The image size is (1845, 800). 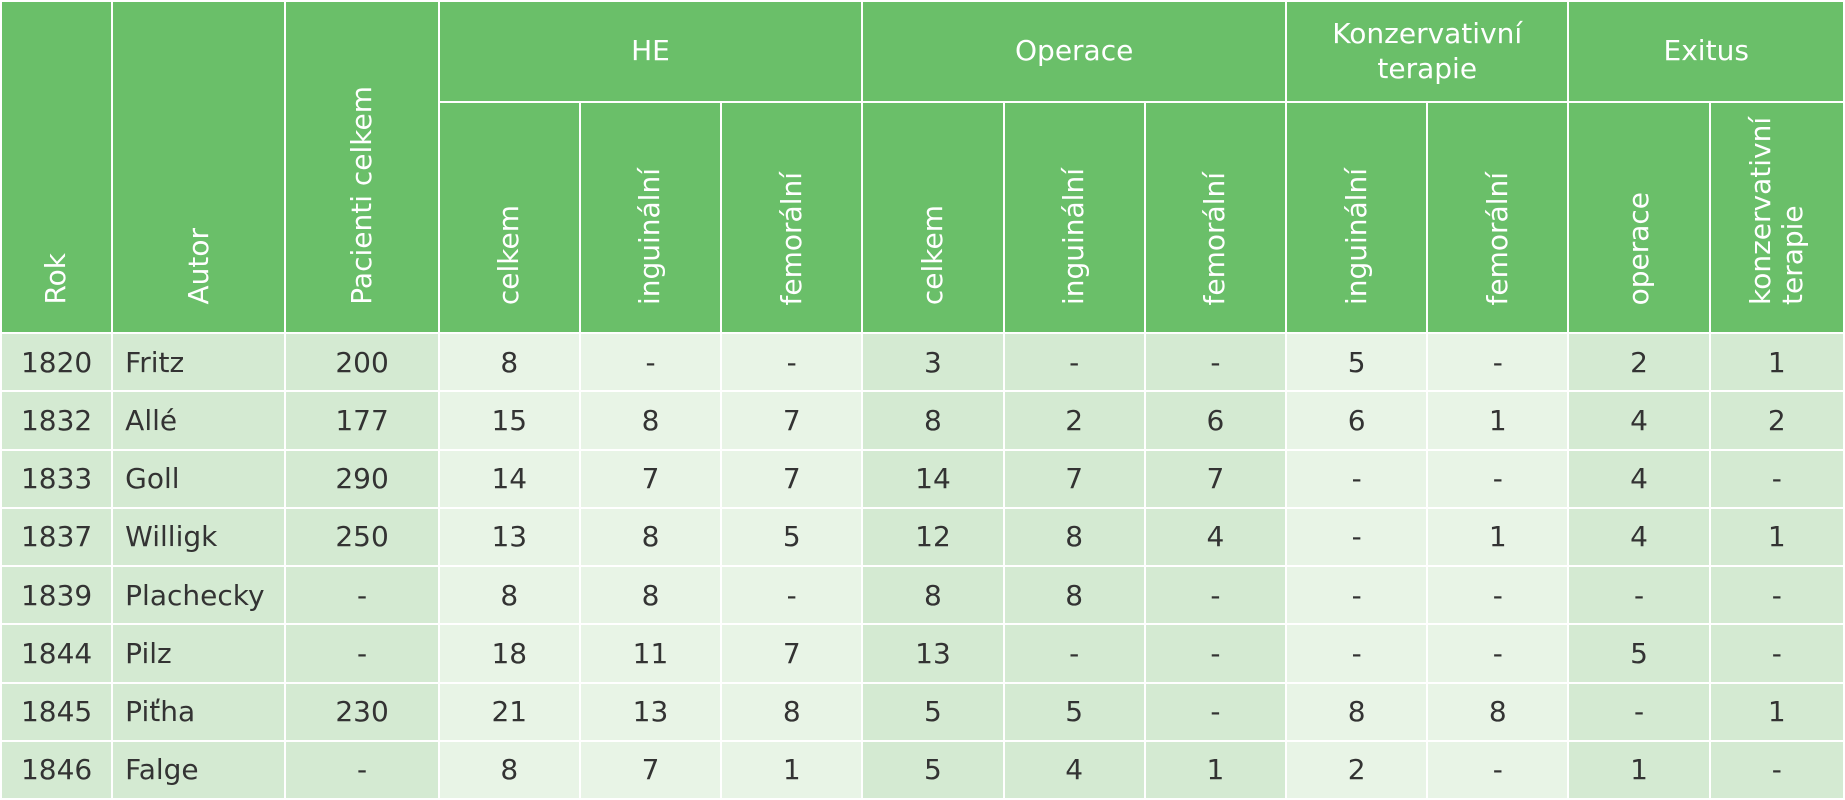 What do you see at coordinates (1074, 653) in the screenshot?
I see `cell-op-inguinalni: -` at bounding box center [1074, 653].